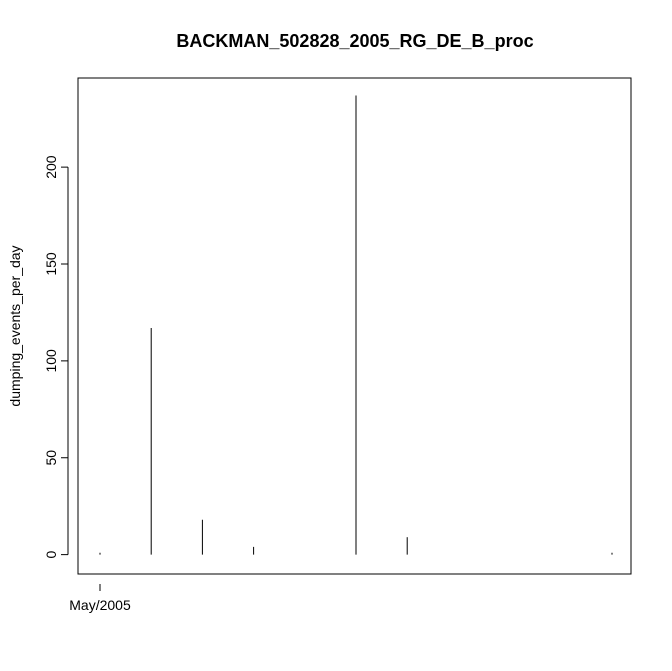 The image size is (672, 671). Describe the element at coordinates (51, 458) in the screenshot. I see `y-tick-label: 50` at that location.